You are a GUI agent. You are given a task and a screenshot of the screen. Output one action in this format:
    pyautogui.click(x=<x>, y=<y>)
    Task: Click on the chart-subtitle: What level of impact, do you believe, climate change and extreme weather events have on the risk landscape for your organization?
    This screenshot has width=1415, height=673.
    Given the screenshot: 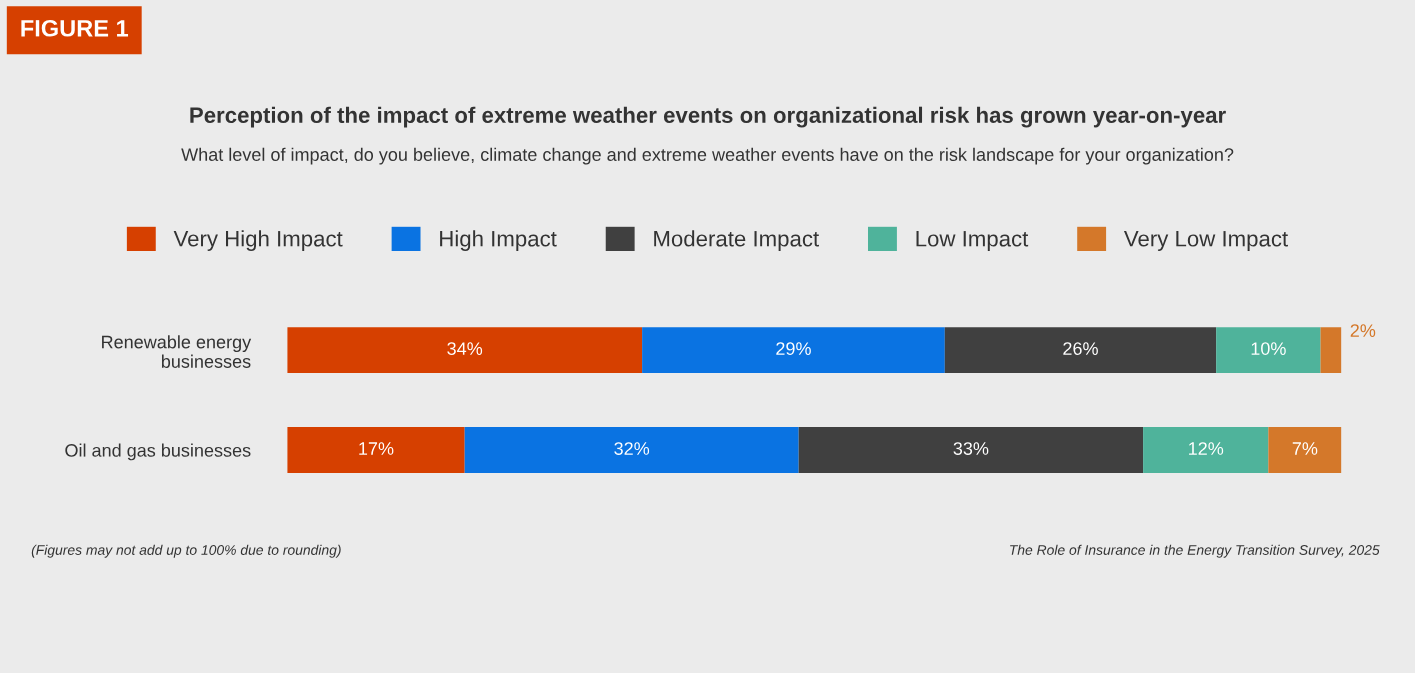 What is the action you would take?
    pyautogui.click(x=707, y=156)
    